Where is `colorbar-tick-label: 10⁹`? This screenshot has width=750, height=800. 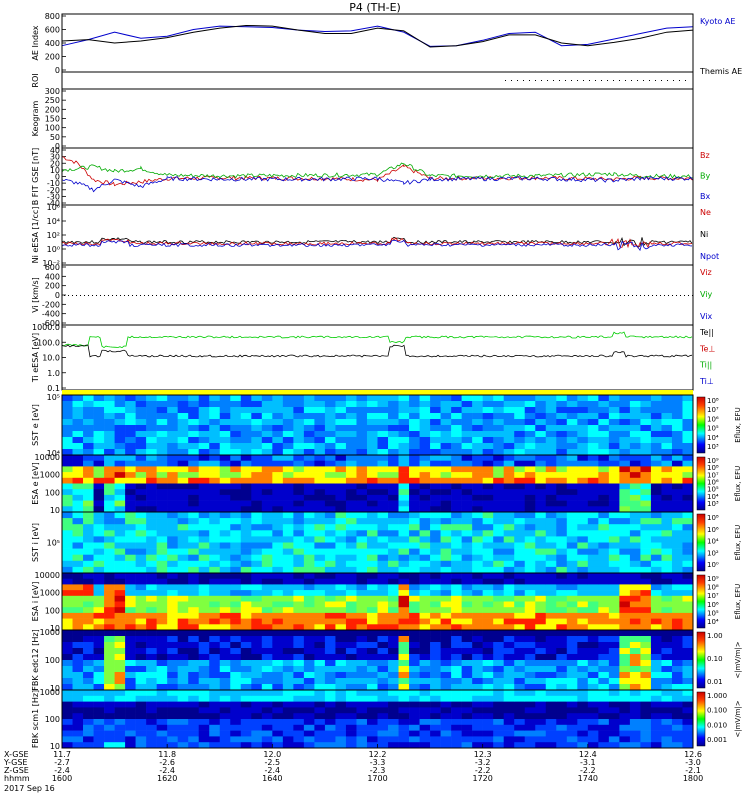 colorbar-tick-label: 10⁹ is located at coordinates (713, 461).